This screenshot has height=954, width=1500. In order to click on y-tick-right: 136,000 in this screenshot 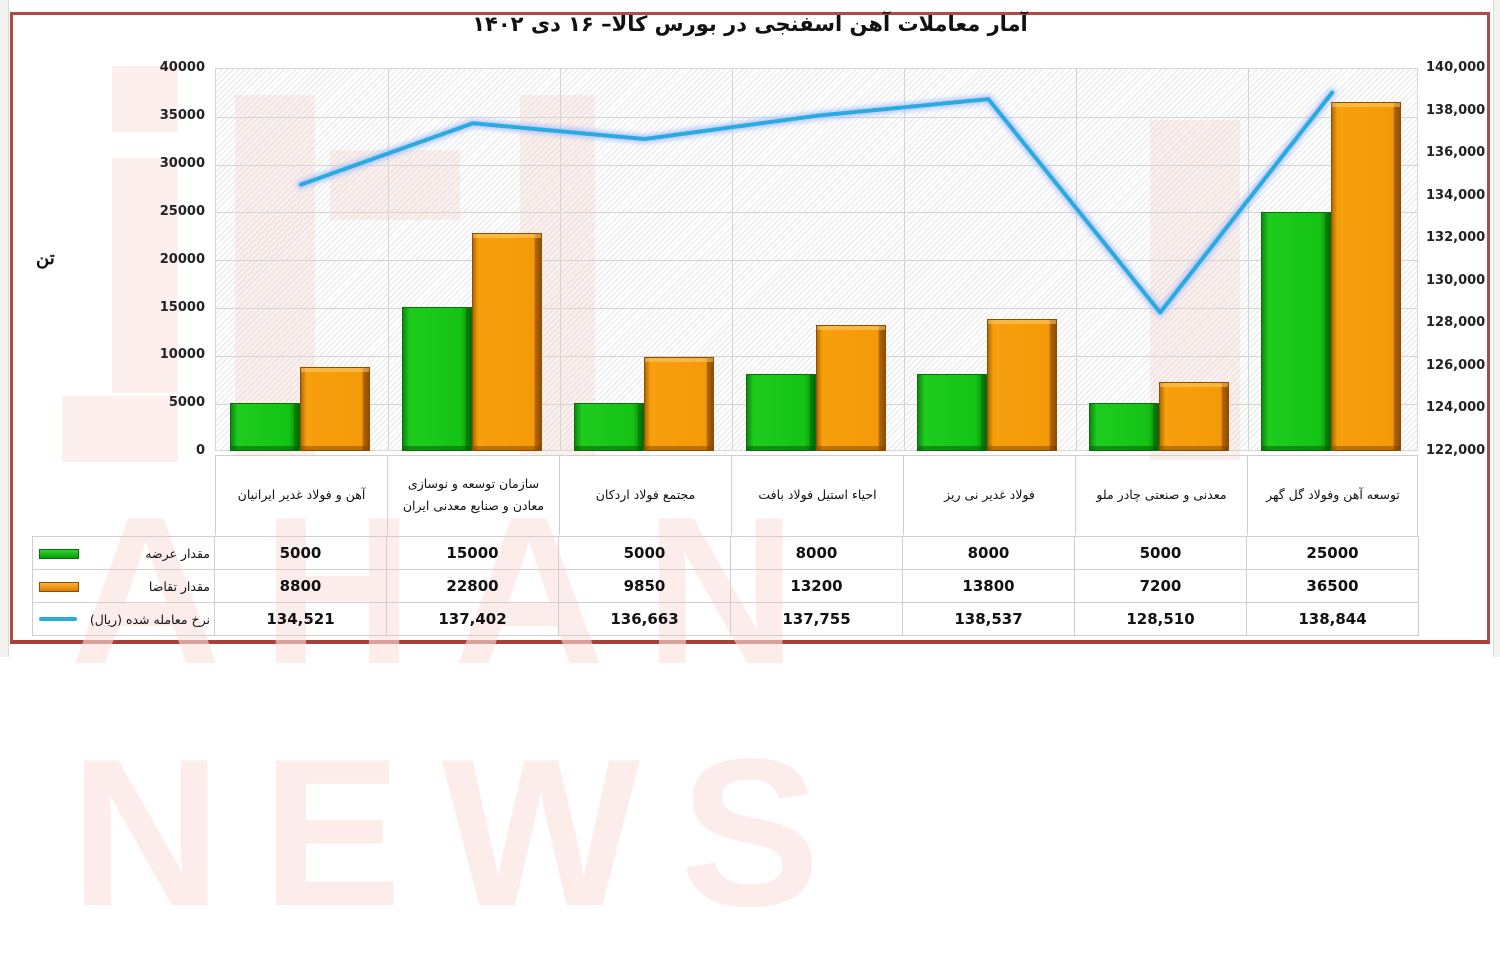, I will do `click(1456, 152)`.